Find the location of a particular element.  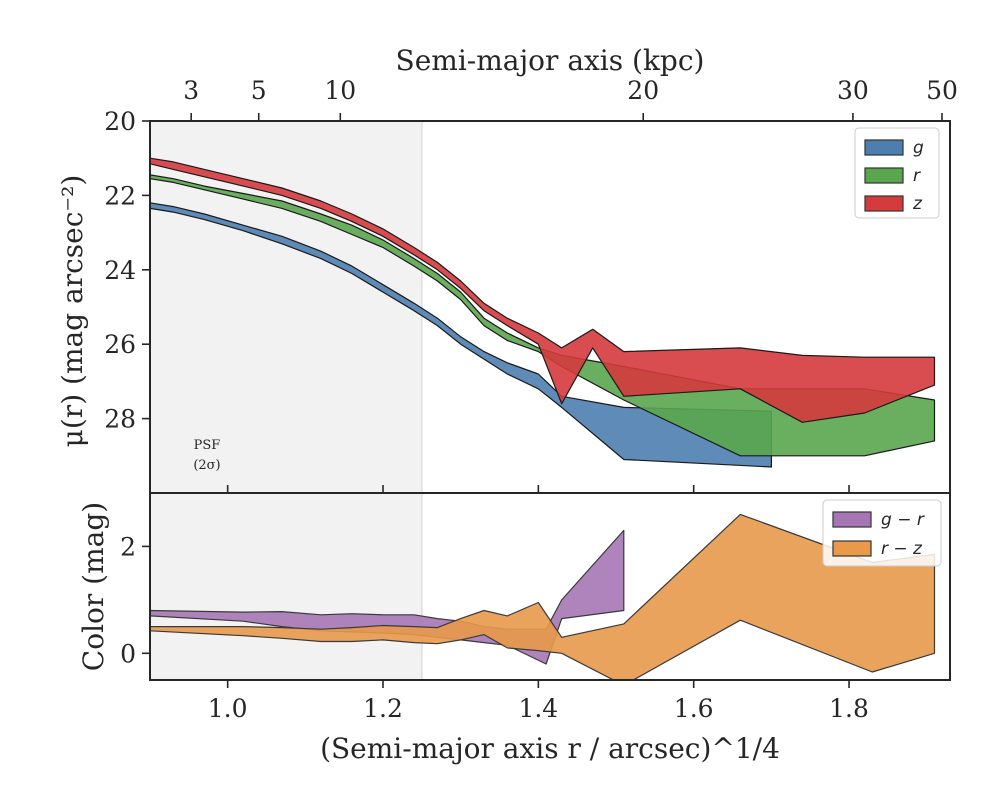

kpc-tick-label-50: 50 is located at coordinates (942, 90).